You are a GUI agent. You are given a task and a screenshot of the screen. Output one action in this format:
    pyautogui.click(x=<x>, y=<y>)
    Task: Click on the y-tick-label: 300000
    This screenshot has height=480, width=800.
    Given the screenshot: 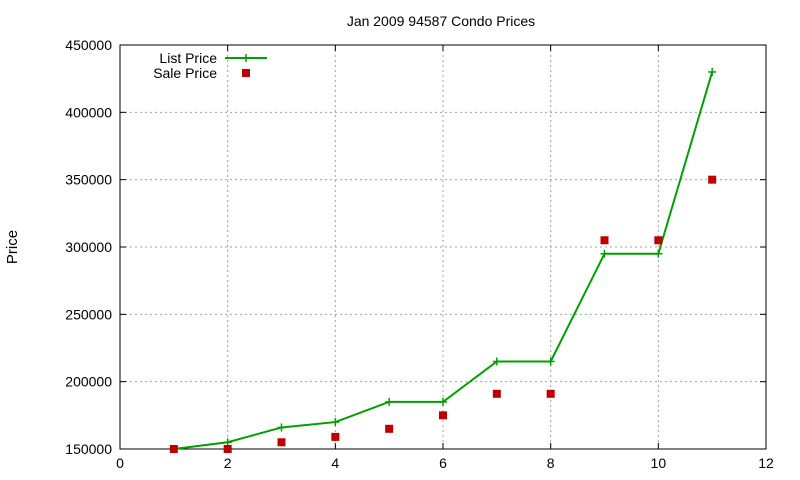 What is the action you would take?
    pyautogui.click(x=88, y=247)
    